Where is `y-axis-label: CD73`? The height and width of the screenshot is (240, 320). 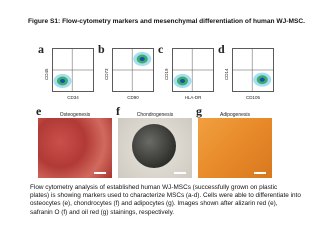
y-axis-label: CD73 is located at coordinates (106, 74).